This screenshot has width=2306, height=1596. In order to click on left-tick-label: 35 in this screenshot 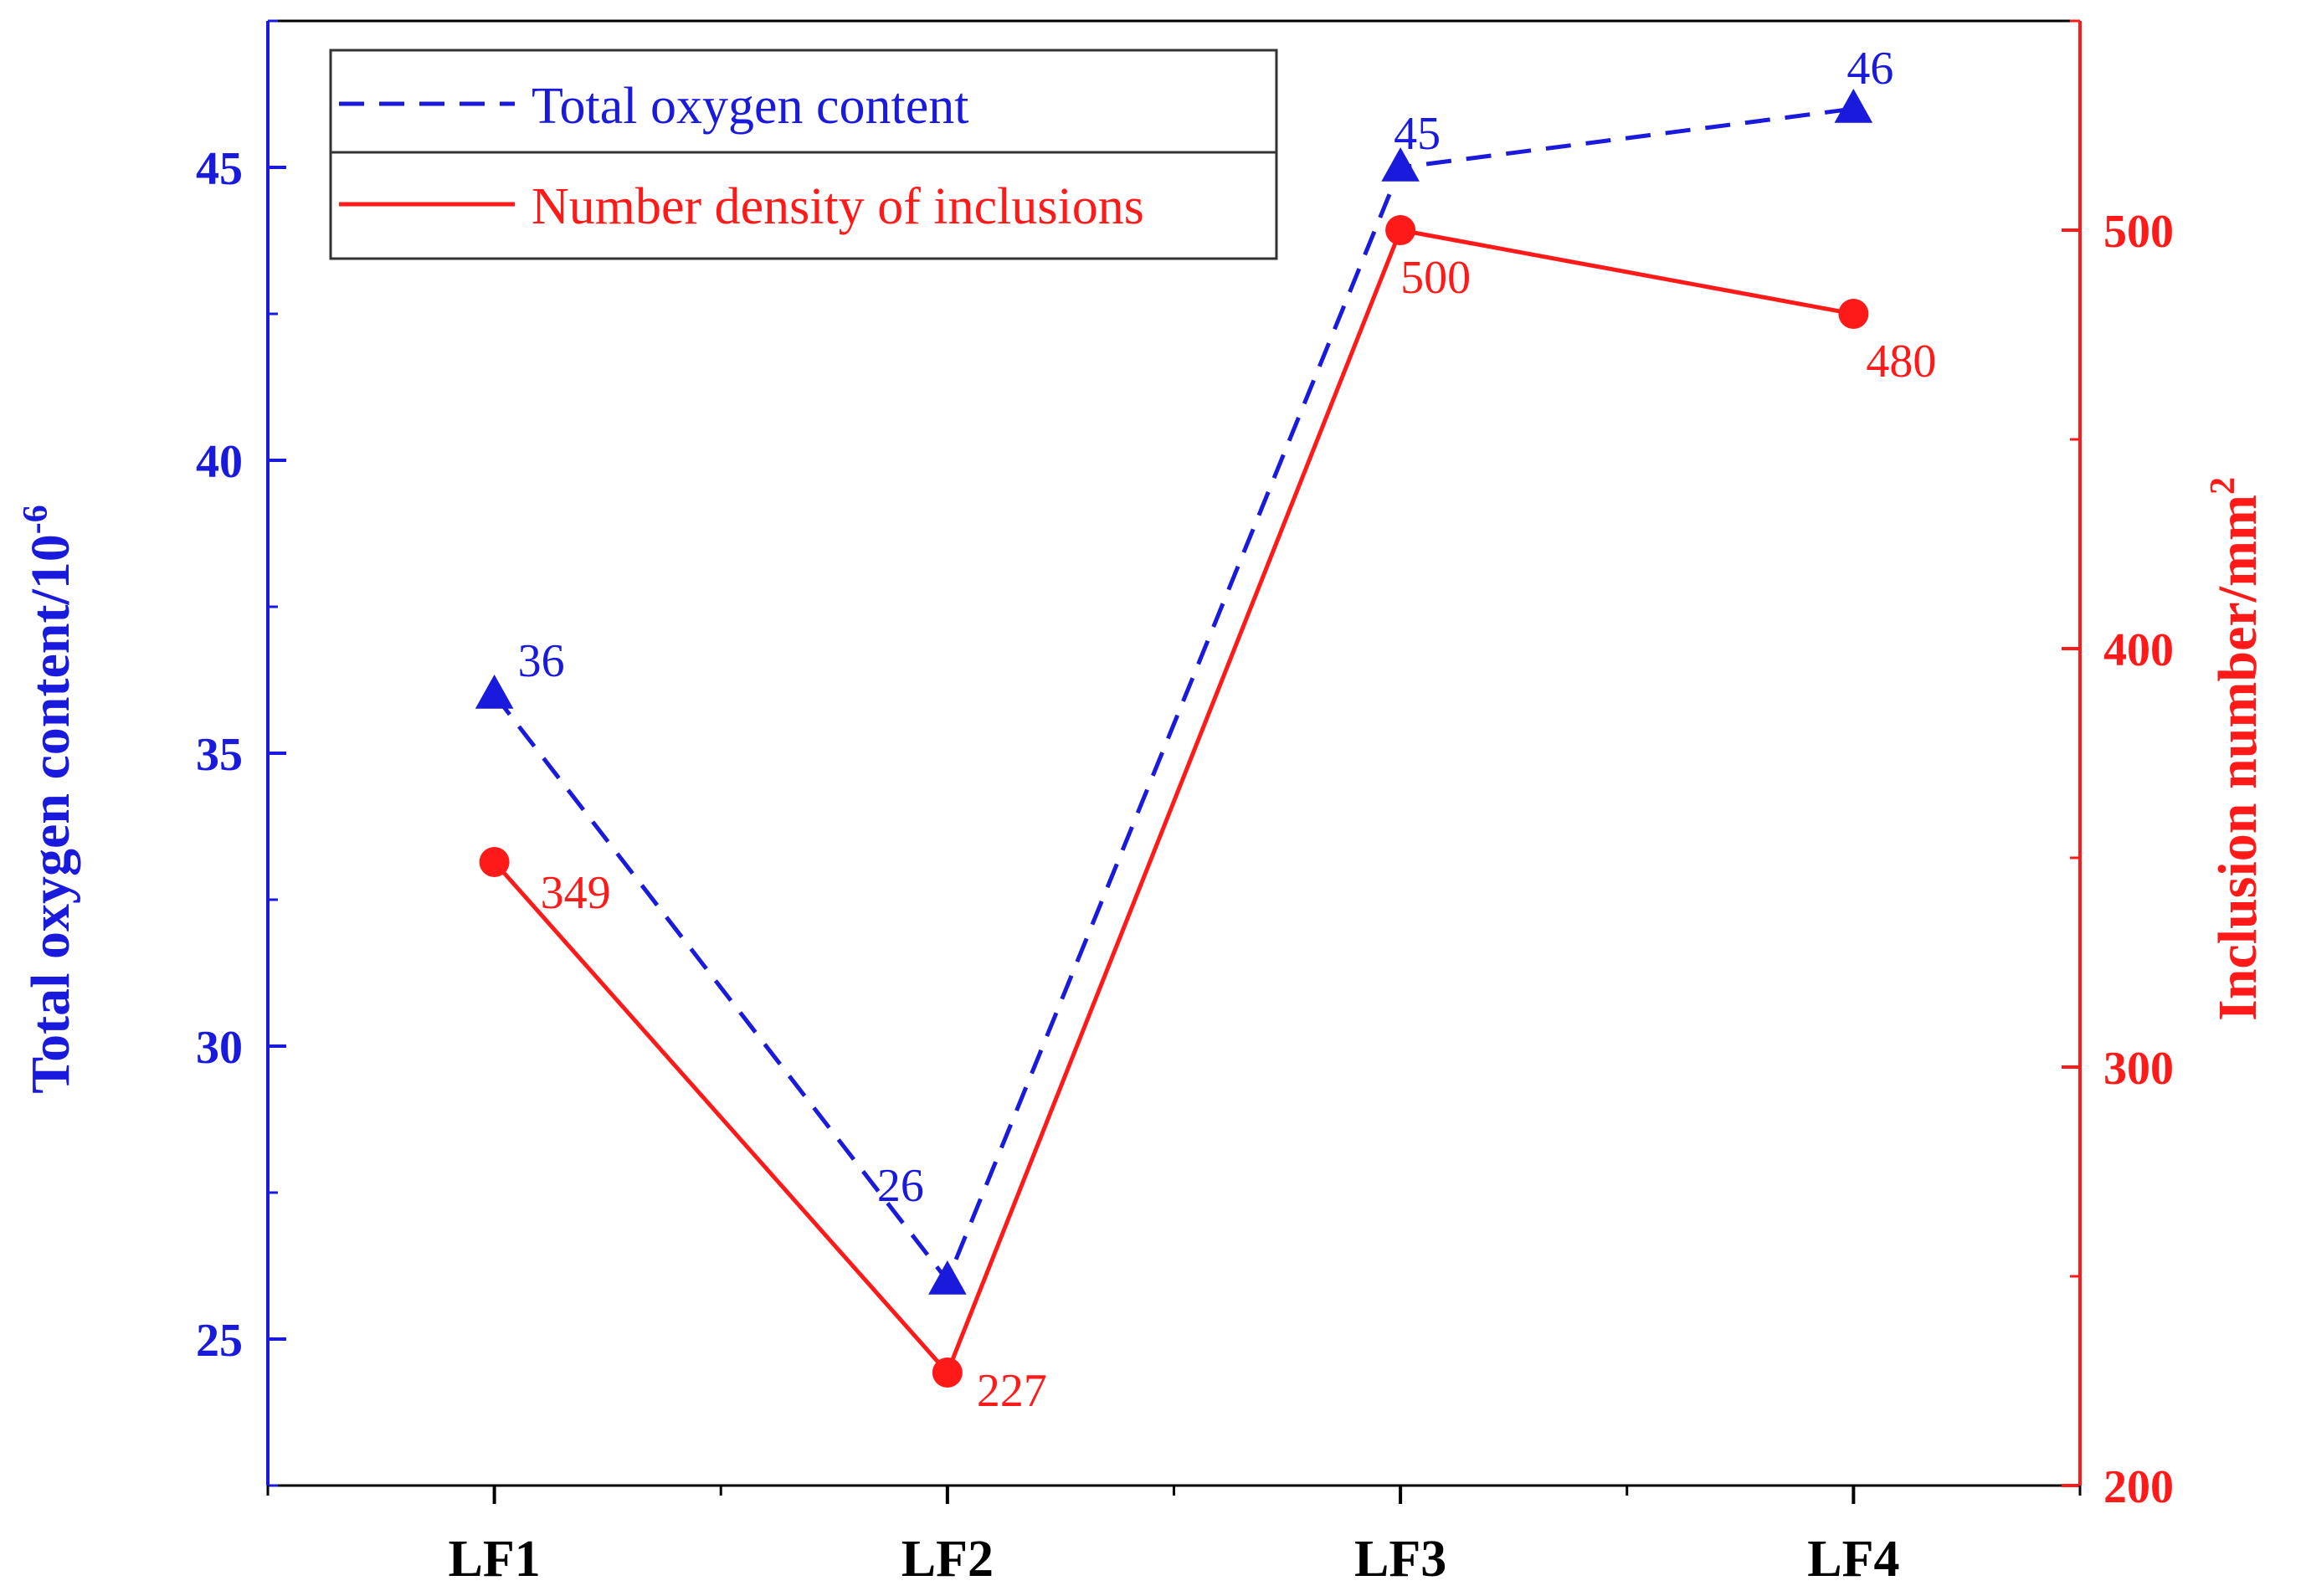, I will do `click(219, 755)`.